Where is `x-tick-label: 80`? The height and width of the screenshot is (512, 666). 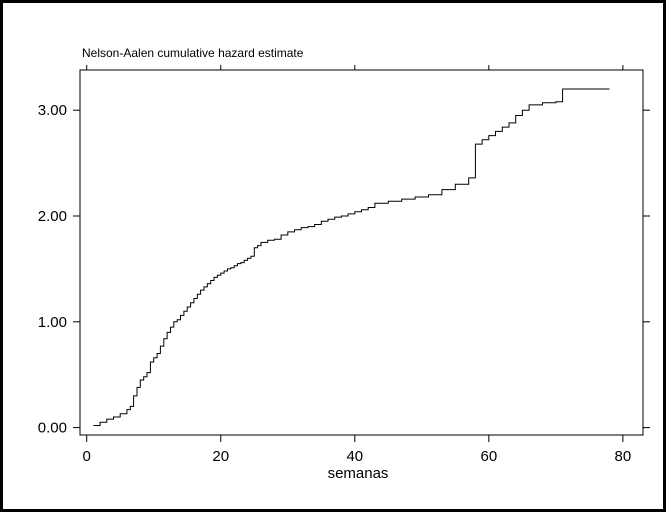 x-tick-label: 80 is located at coordinates (623, 456).